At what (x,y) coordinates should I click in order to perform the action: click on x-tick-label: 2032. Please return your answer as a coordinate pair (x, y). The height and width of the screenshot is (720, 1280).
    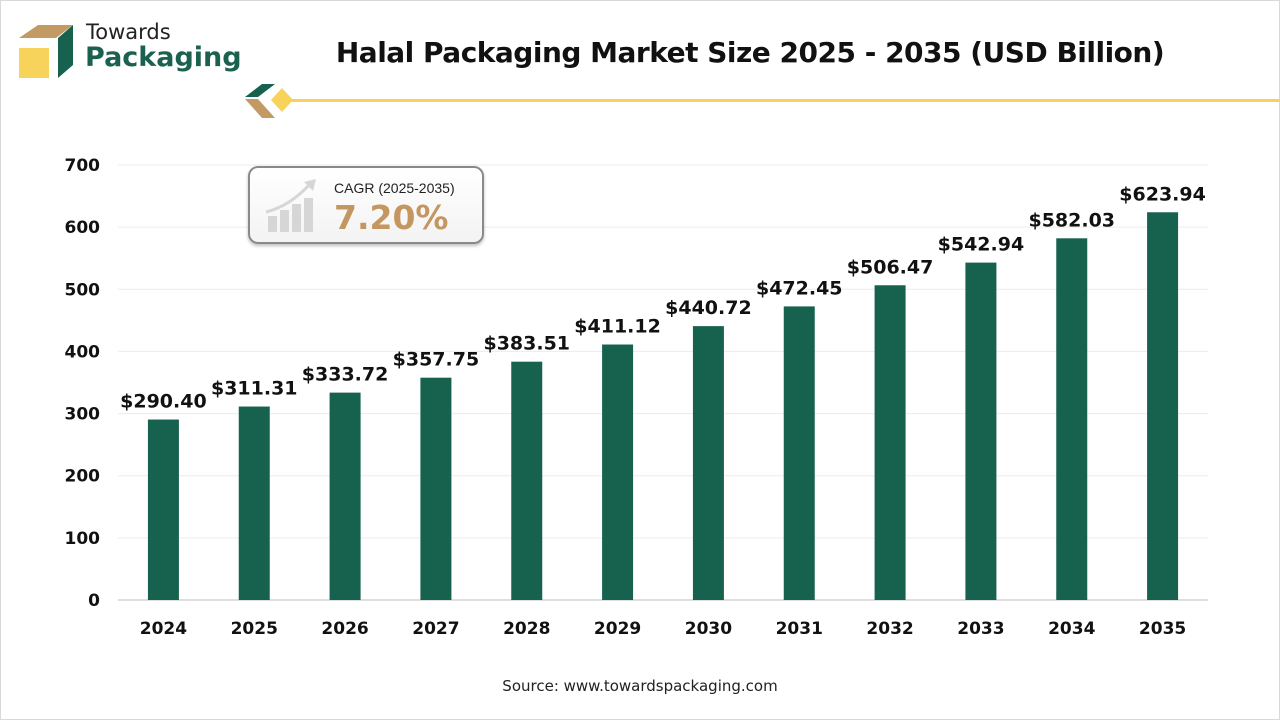
    Looking at the image, I should click on (889, 629).